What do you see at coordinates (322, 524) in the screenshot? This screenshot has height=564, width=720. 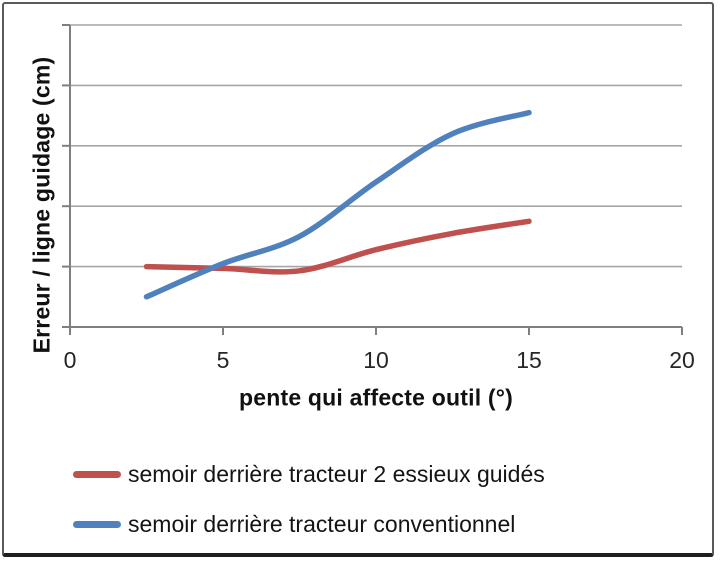 I see `legend-label: semoir derrière tracteur conventionnel` at bounding box center [322, 524].